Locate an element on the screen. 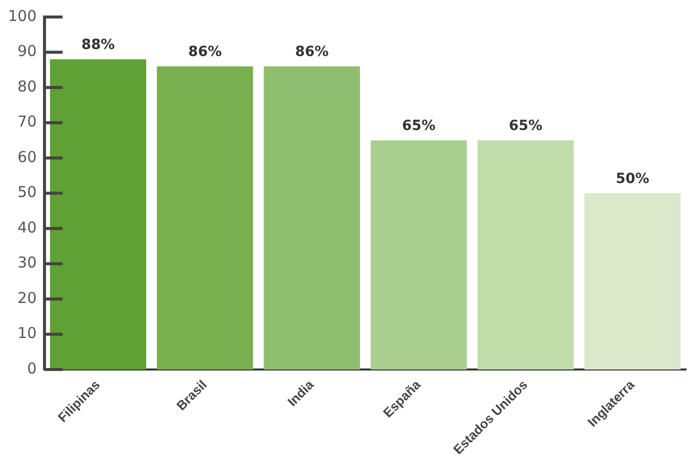 The width and height of the screenshot is (700, 466). y-tick-label: 40 is located at coordinates (27, 227).